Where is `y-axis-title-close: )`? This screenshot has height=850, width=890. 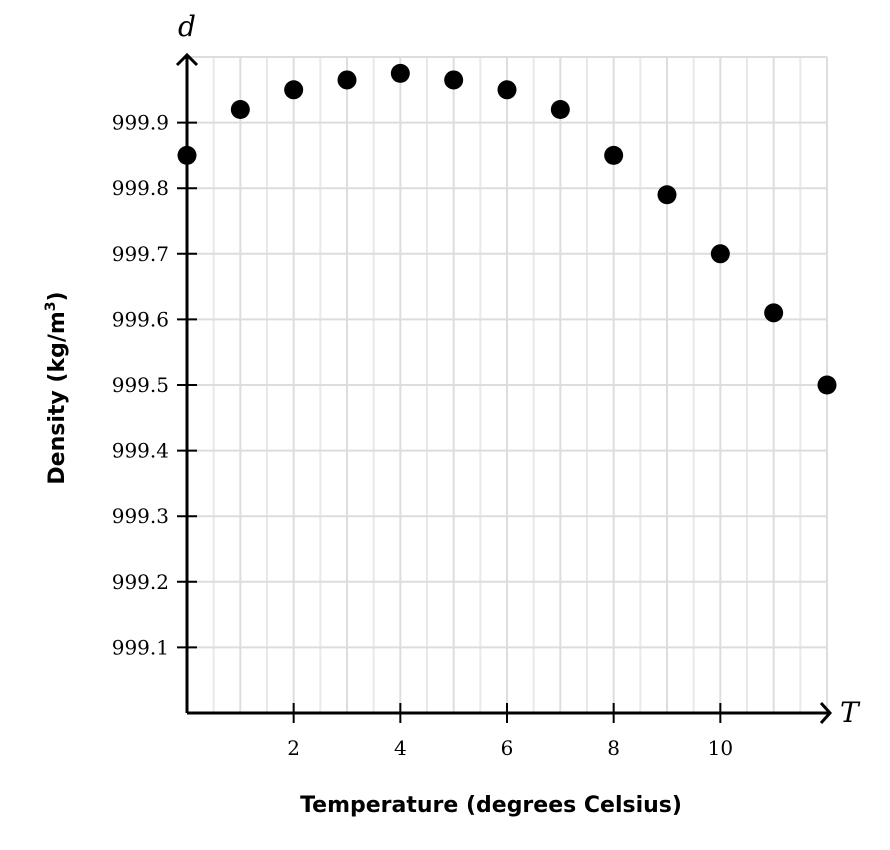
y-axis-title-close: ) is located at coordinates (57, 296).